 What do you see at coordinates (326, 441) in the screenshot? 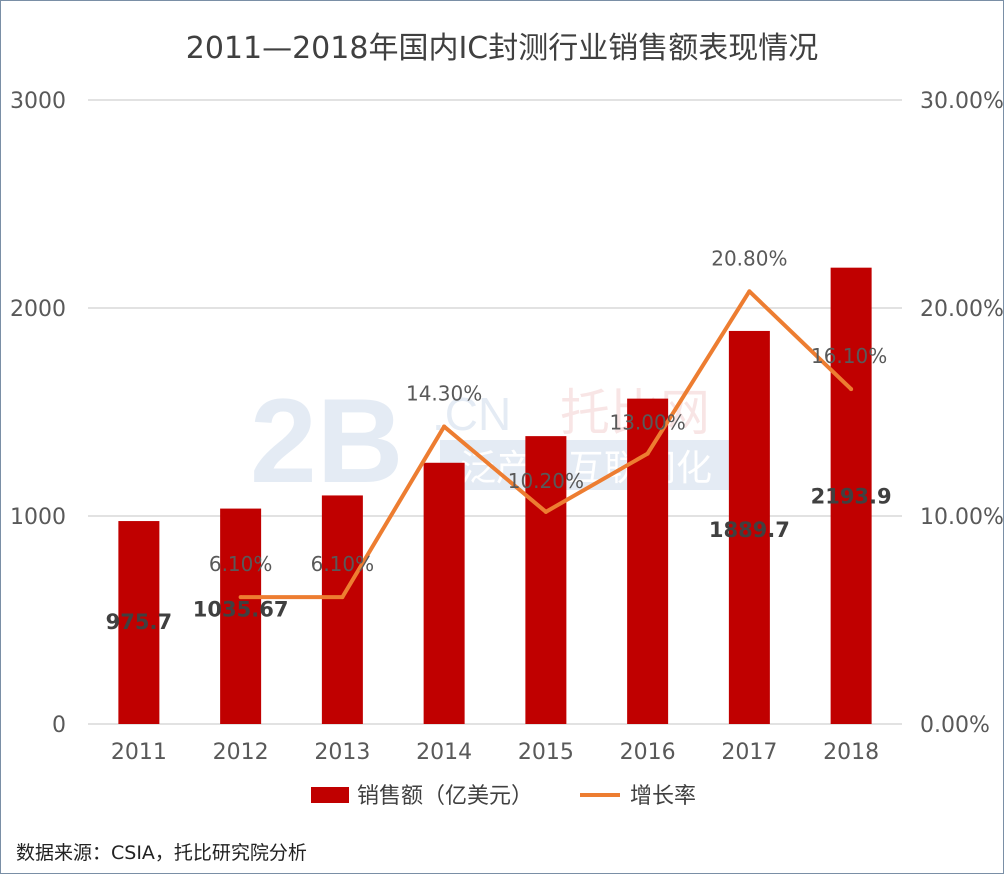
I see `svg-text: 2B` at bounding box center [326, 441].